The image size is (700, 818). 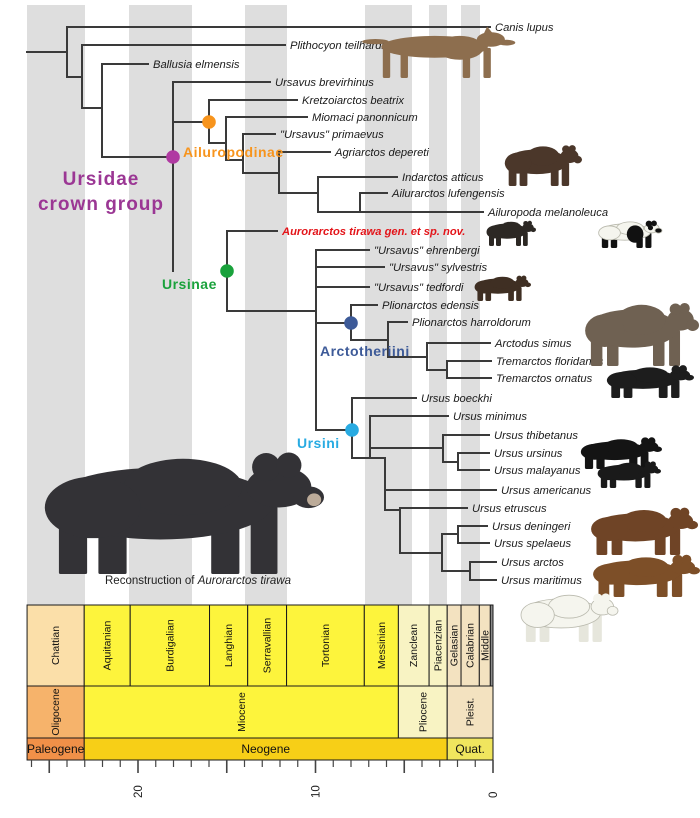 What do you see at coordinates (381, 153) in the screenshot?
I see `species-label: Agriarctos depereti` at bounding box center [381, 153].